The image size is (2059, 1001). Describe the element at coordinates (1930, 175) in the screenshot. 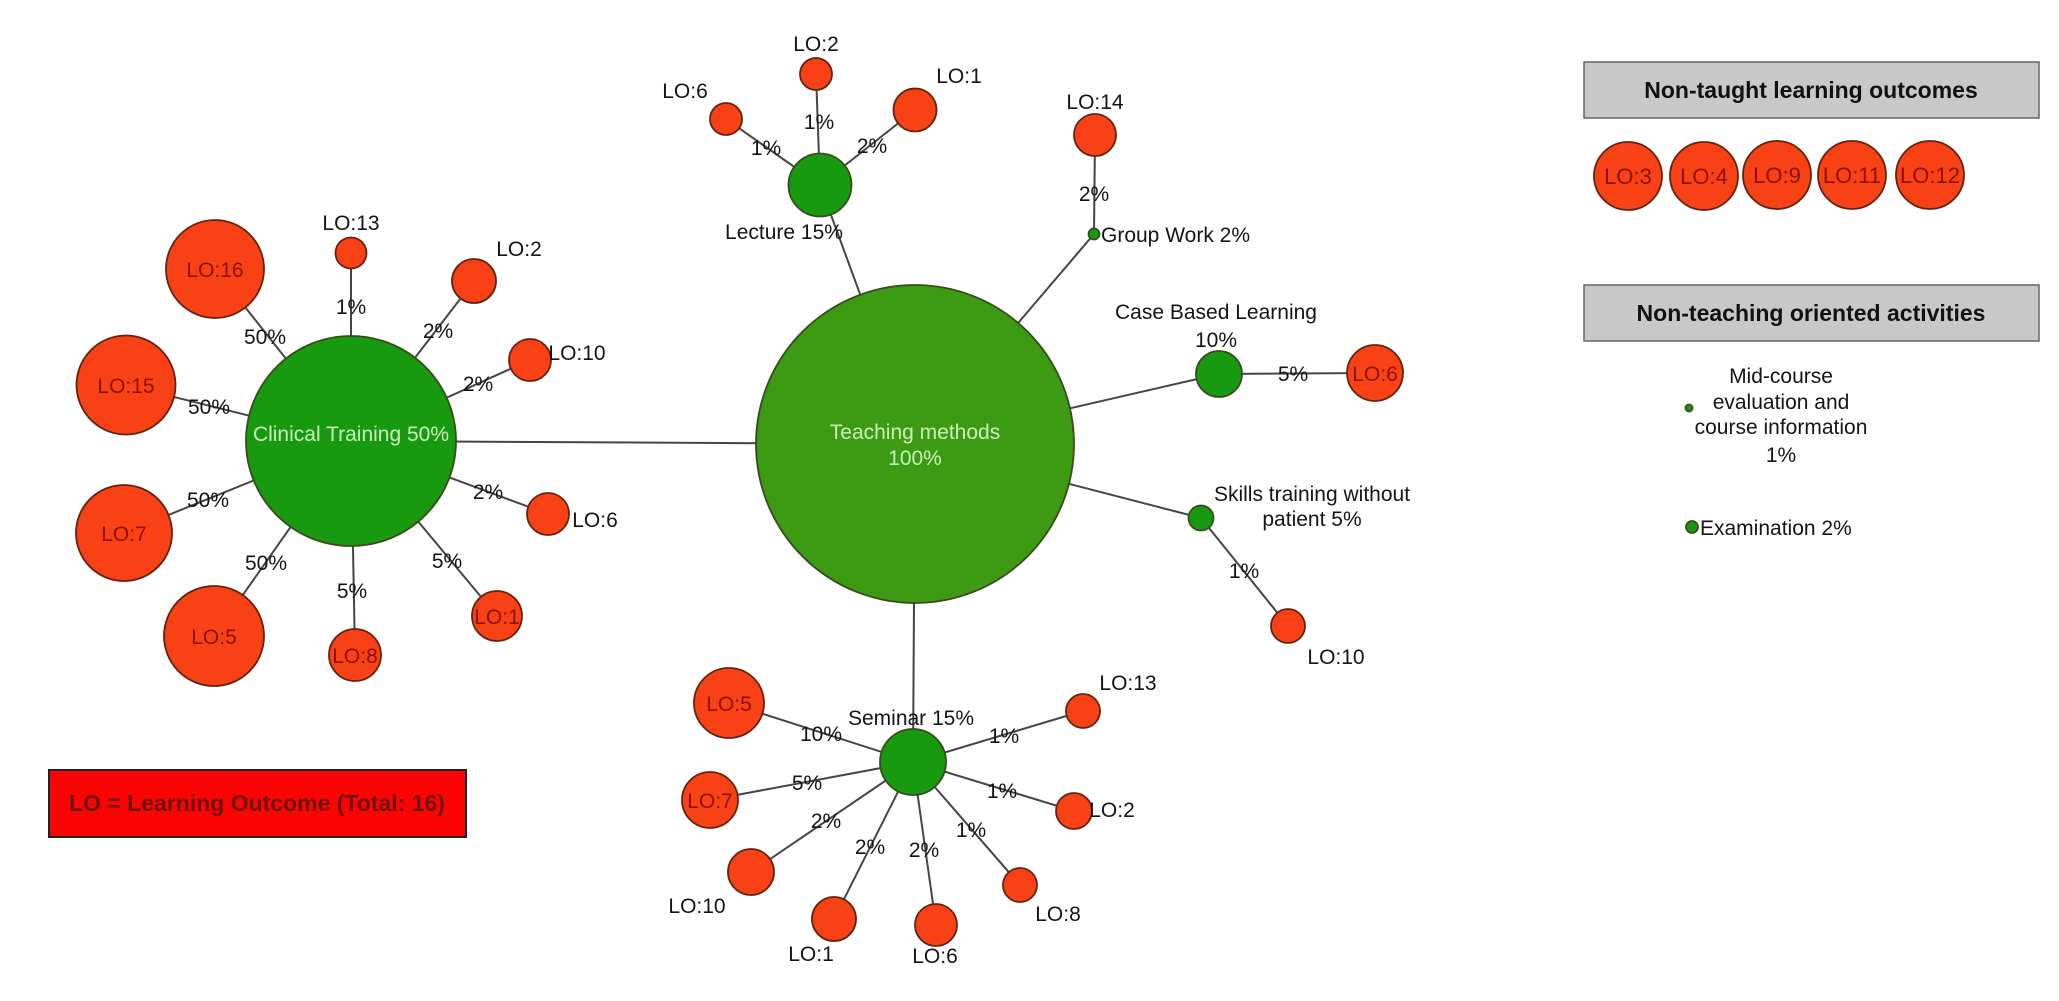

I see `svg-text: LO:12` at that location.